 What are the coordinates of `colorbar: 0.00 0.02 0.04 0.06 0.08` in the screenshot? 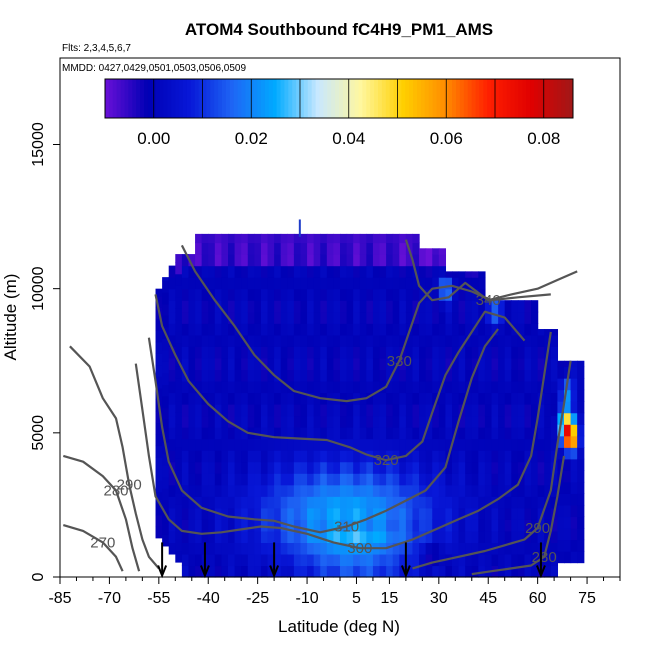 It's located at (339, 113).